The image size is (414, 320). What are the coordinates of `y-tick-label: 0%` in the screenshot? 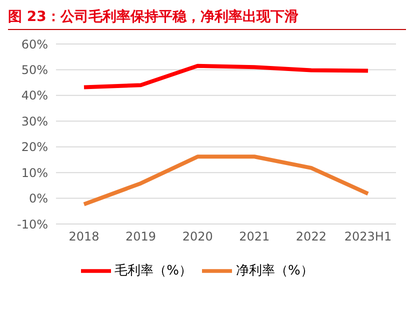 It's located at (38, 199).